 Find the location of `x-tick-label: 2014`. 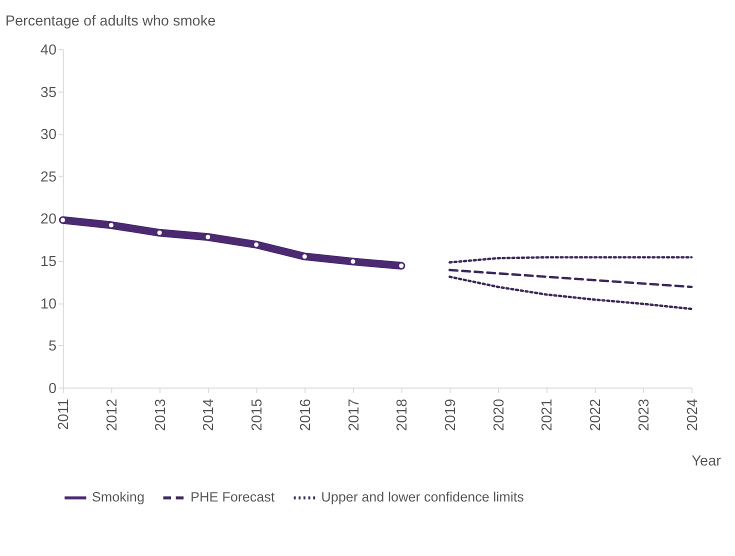

x-tick-label: 2014 is located at coordinates (209, 415).